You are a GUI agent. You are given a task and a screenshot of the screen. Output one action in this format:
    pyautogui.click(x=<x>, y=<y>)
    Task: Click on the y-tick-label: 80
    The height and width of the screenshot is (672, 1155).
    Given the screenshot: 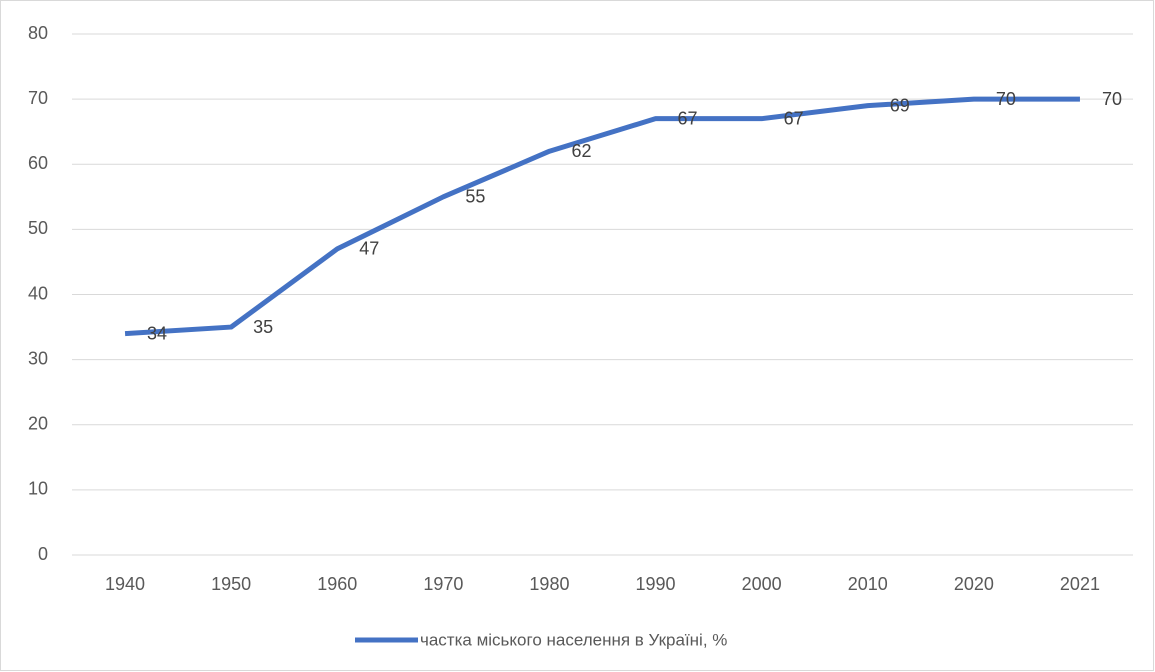 What is the action you would take?
    pyautogui.click(x=38, y=33)
    